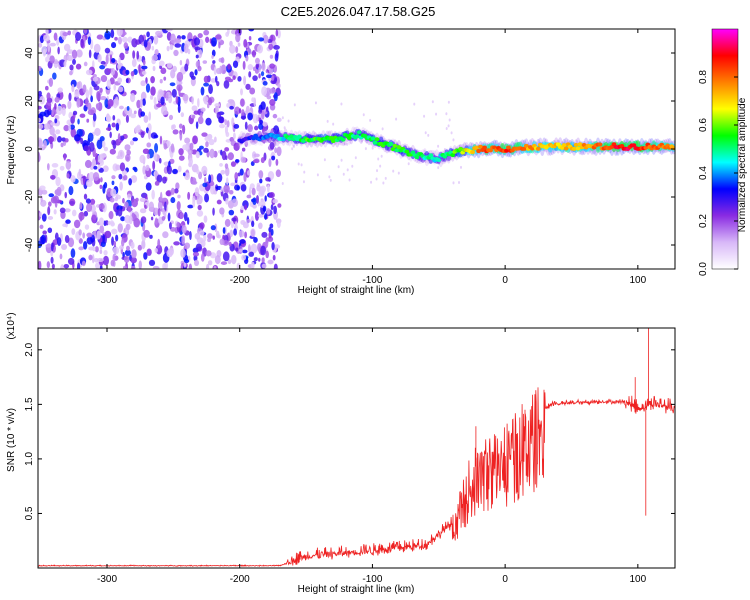 The height and width of the screenshot is (600, 750). Describe the element at coordinates (637, 579) in the screenshot. I see `x-tick-label: 100` at that location.